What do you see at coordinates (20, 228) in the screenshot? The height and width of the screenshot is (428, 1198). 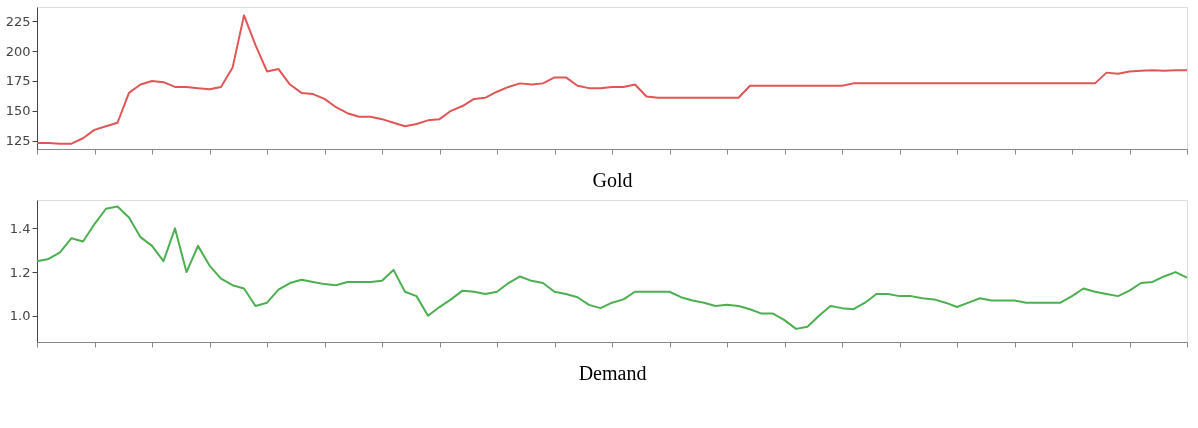 I see `y-tick-label: 1.4` at bounding box center [20, 228].